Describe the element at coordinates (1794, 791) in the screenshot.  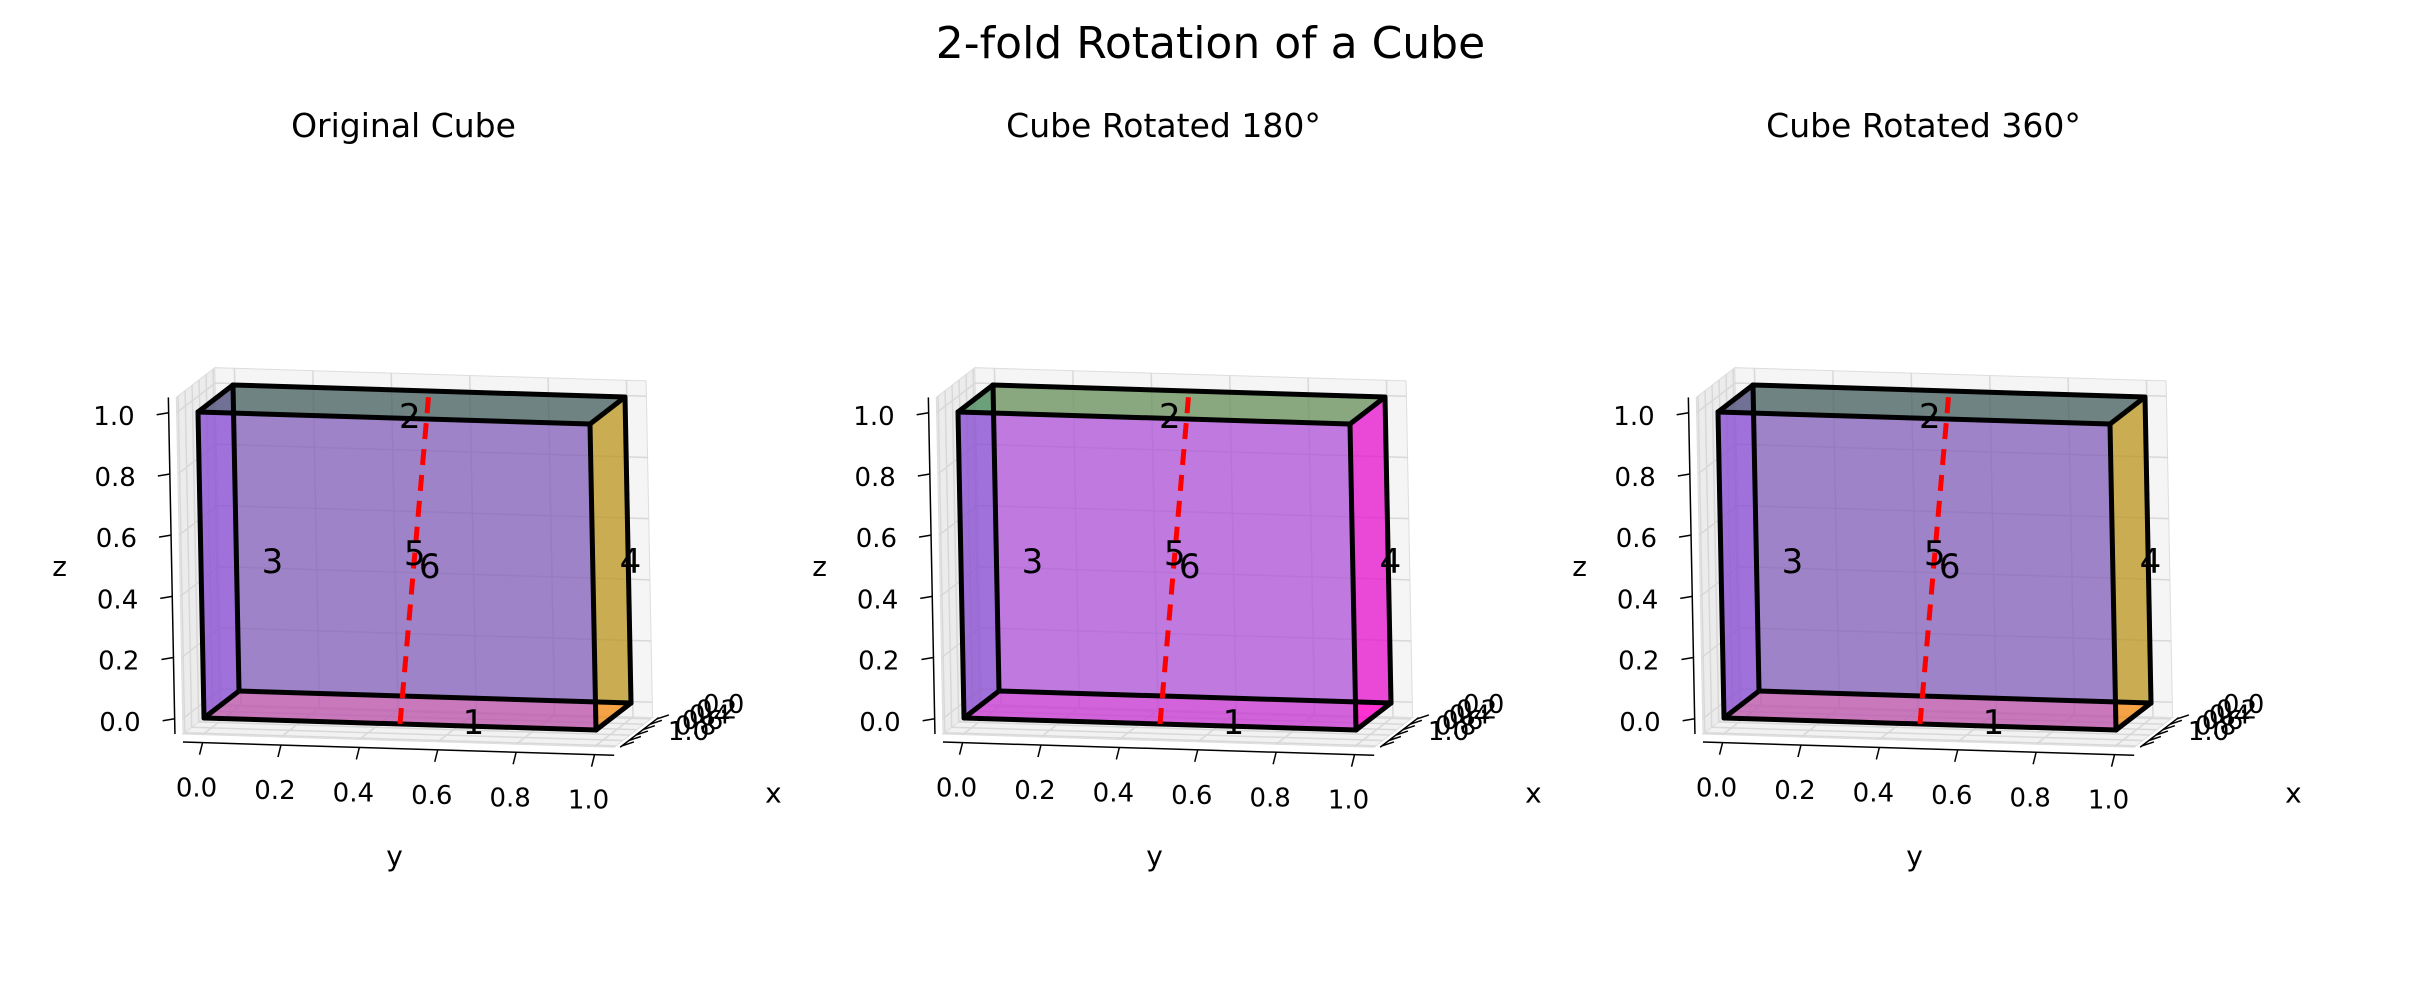
I see `y-tick-label: 0.2` at that location.